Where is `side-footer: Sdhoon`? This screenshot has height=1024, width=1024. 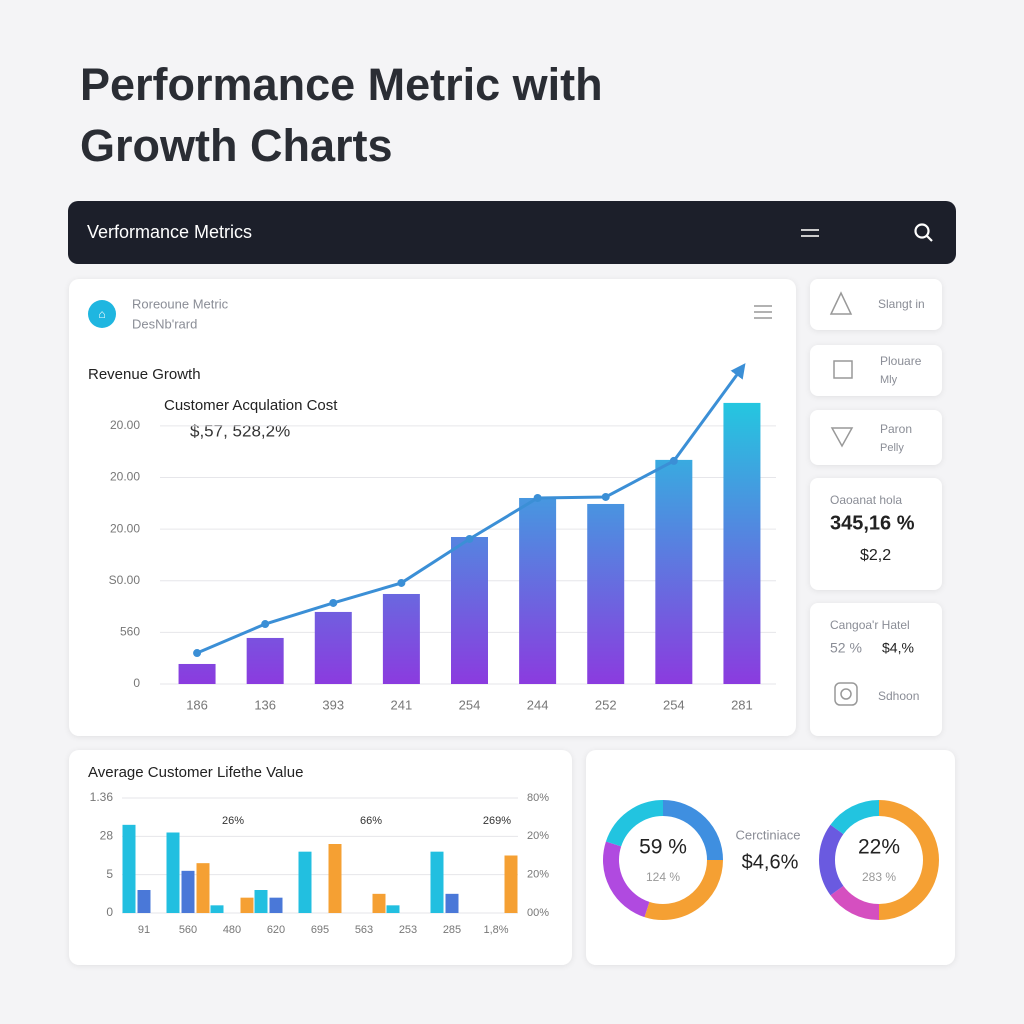
side-footer: Sdhoon is located at coordinates (898, 696).